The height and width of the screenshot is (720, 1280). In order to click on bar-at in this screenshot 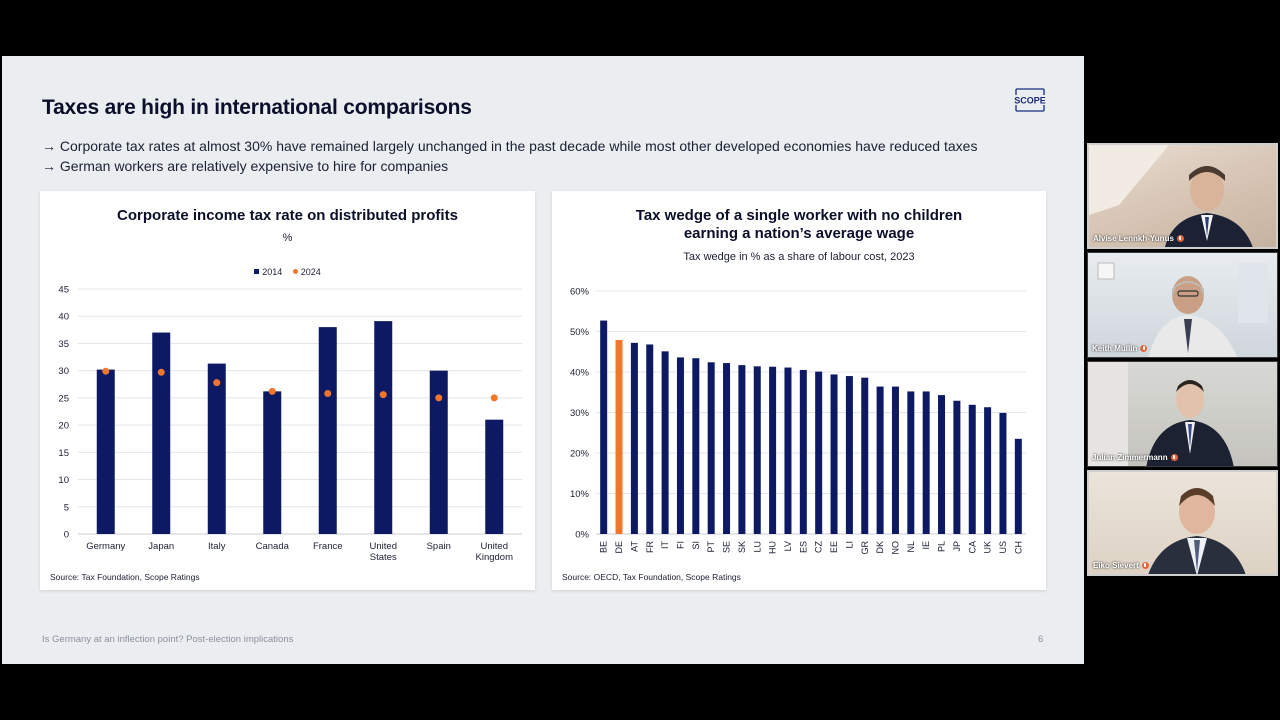, I will do `click(634, 438)`.